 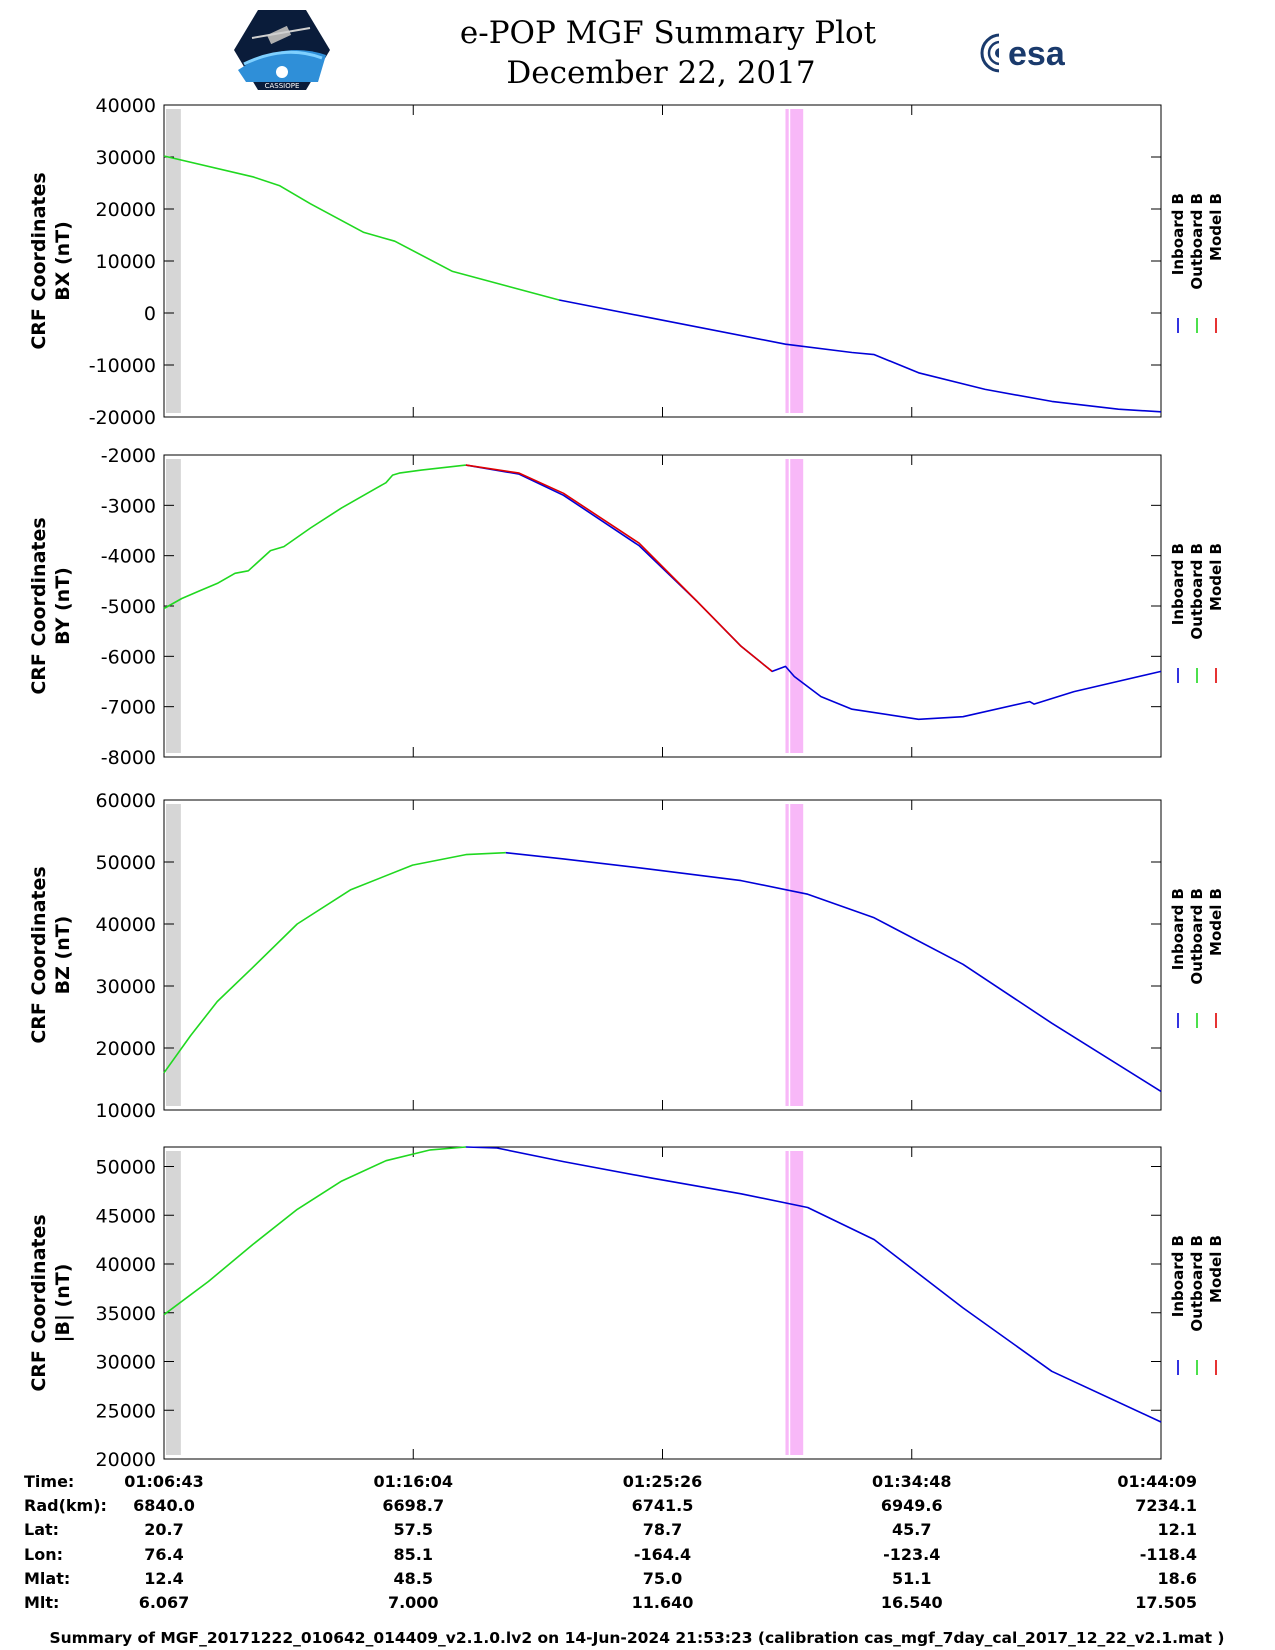 What do you see at coordinates (413, 1481) in the screenshot?
I see `ephemeris-value: 01:16:04` at bounding box center [413, 1481].